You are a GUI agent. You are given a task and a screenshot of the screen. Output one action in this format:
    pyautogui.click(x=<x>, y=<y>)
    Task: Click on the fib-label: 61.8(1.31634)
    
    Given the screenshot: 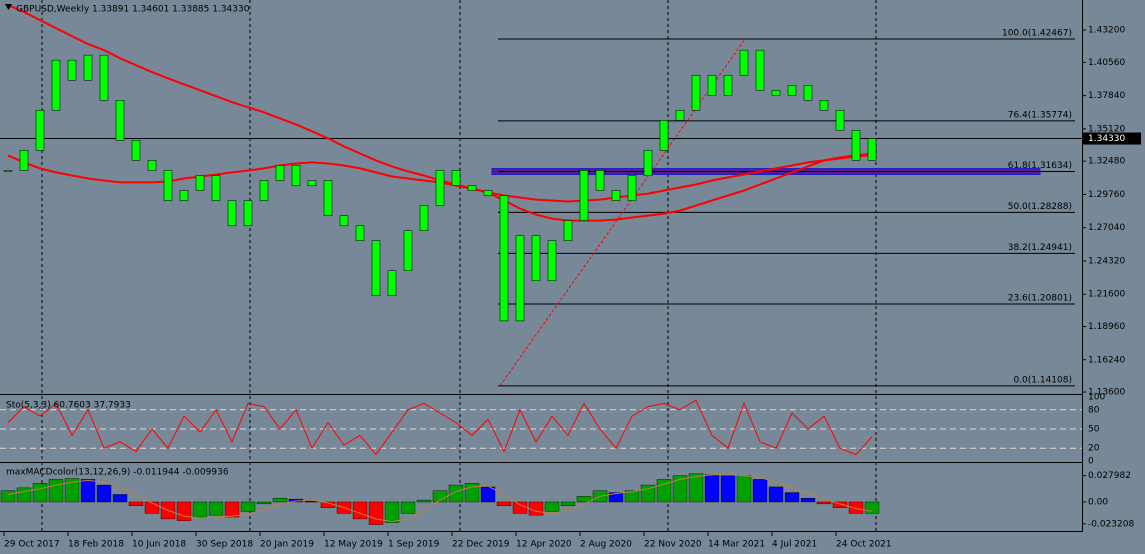 What is the action you would take?
    pyautogui.click(x=1040, y=166)
    